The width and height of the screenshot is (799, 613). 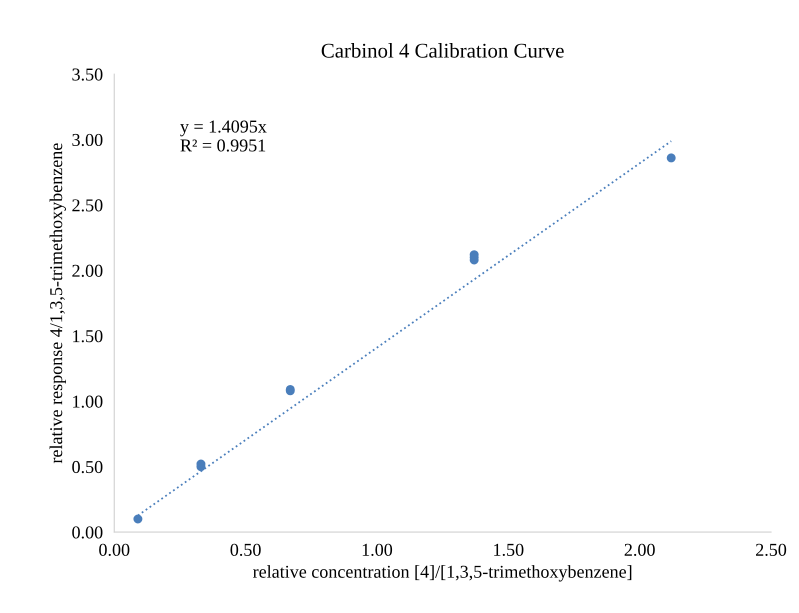 I want to click on y-tick-label: 2.00, so click(x=87, y=270).